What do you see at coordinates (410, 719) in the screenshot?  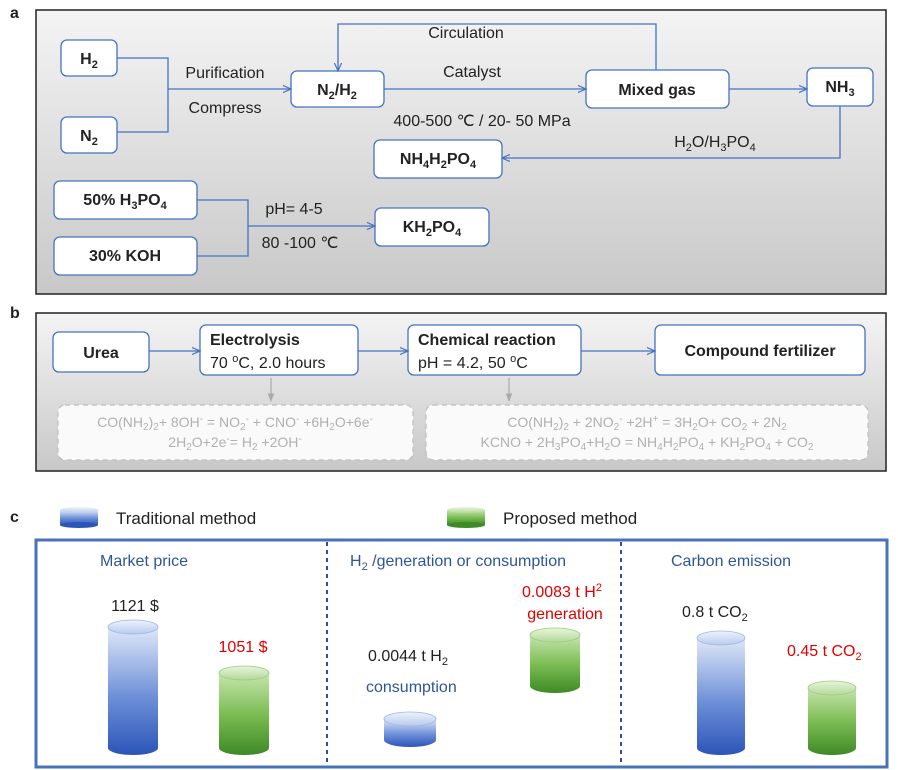 I see `cyl-h2-trad-cap` at bounding box center [410, 719].